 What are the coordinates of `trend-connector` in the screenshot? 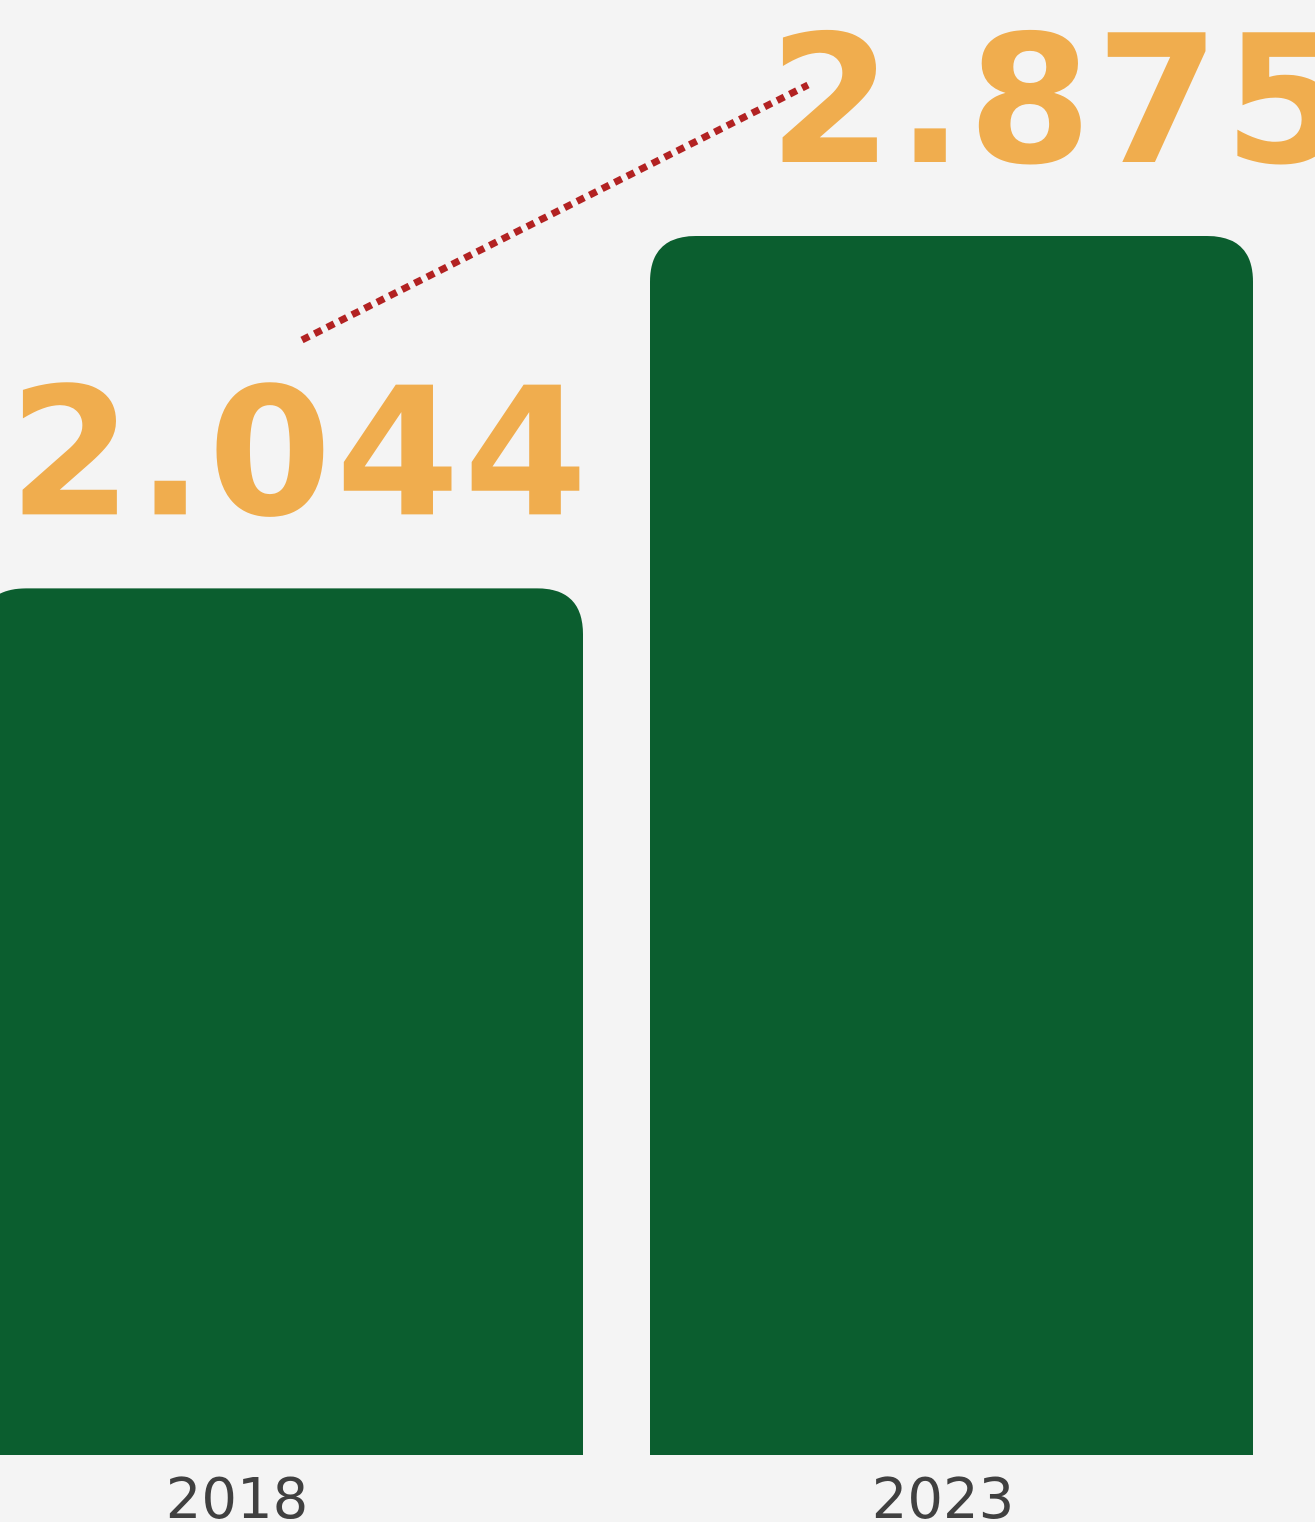 It's located at (555, 212).